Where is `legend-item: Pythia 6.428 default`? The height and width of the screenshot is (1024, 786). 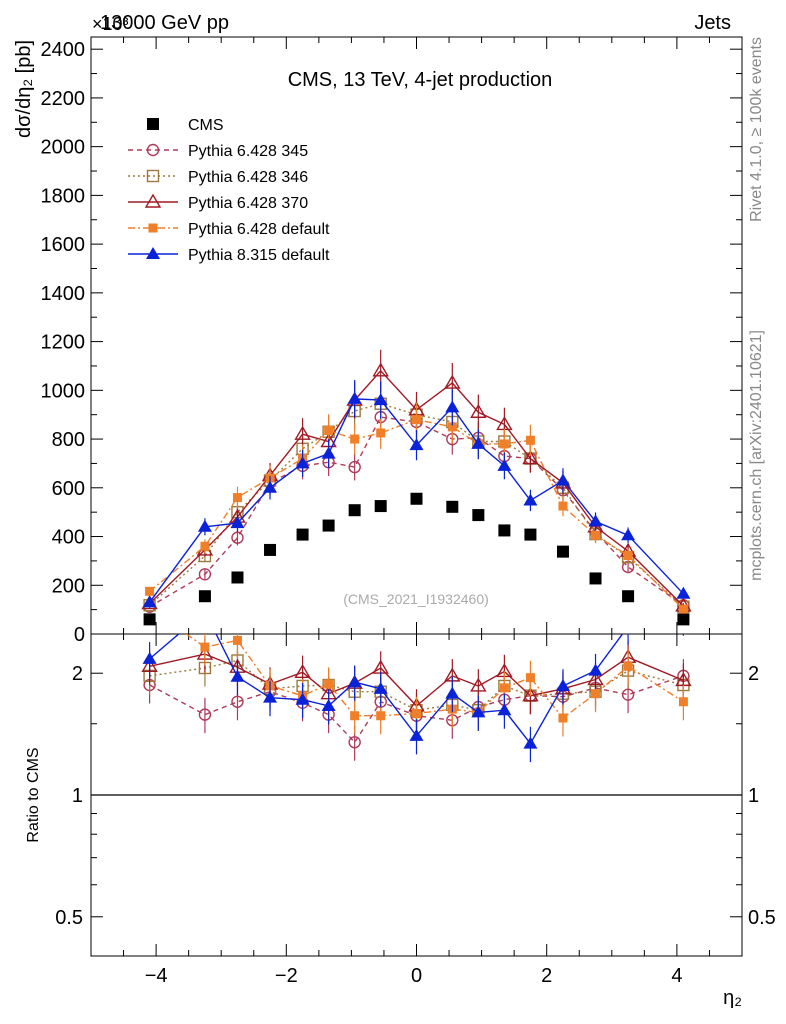 legend-item: Pythia 6.428 default is located at coordinates (229, 229).